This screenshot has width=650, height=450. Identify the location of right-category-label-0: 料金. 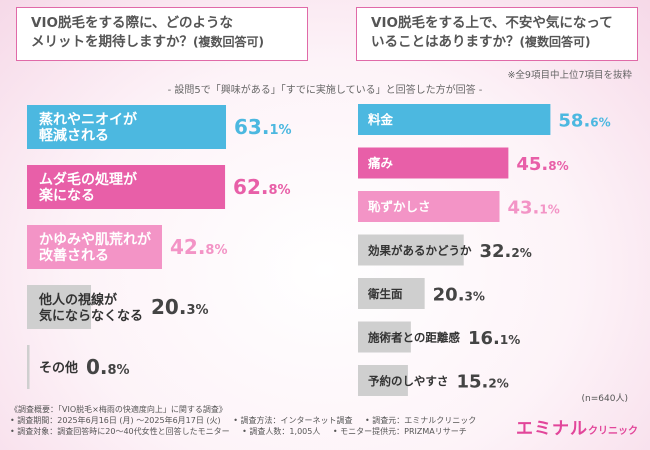
(381, 119).